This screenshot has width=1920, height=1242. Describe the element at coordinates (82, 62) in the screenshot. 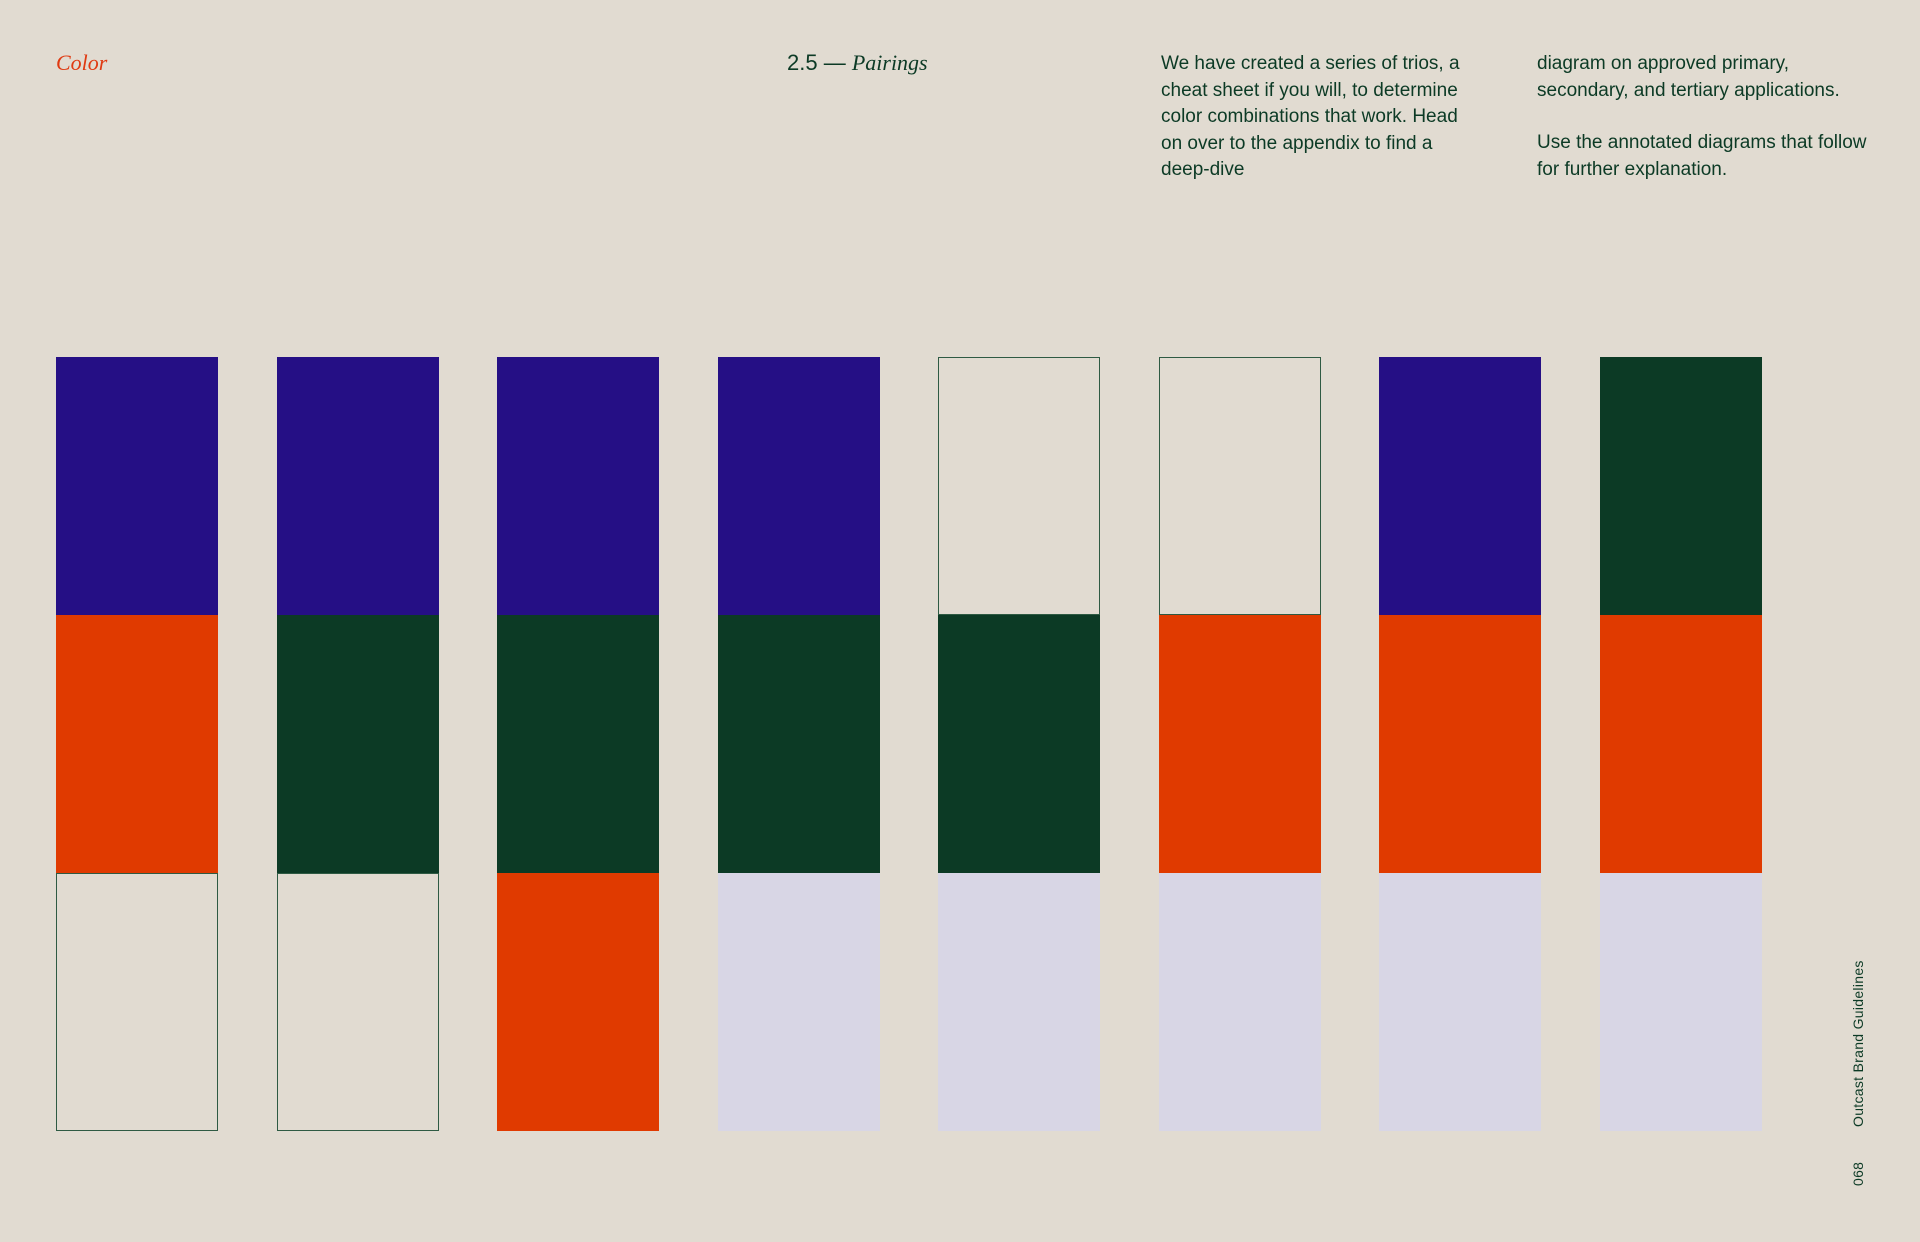

I see `section-label: Color` at that location.